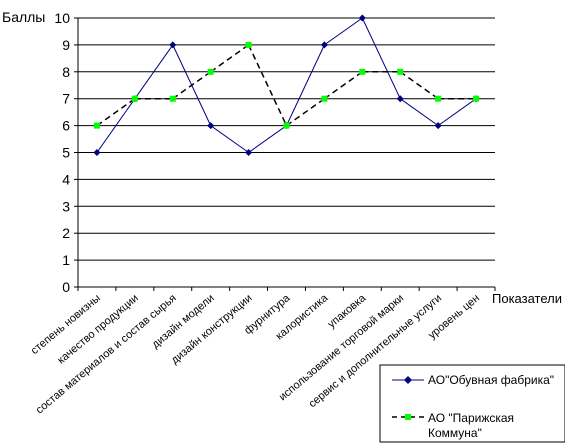  I want to click on y-tick-label: 8, so click(66, 72).